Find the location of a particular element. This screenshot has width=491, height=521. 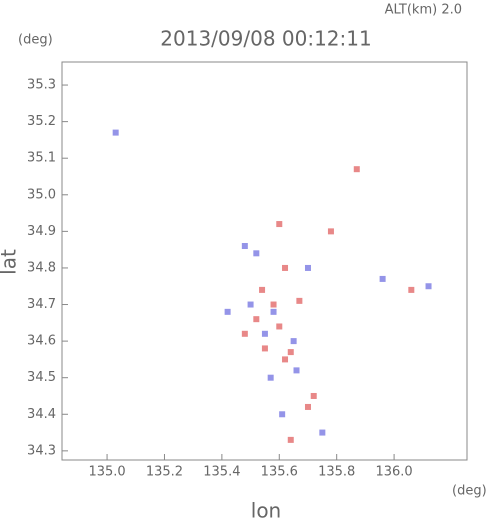

y-tick-label: 35.0 is located at coordinates (41, 194).